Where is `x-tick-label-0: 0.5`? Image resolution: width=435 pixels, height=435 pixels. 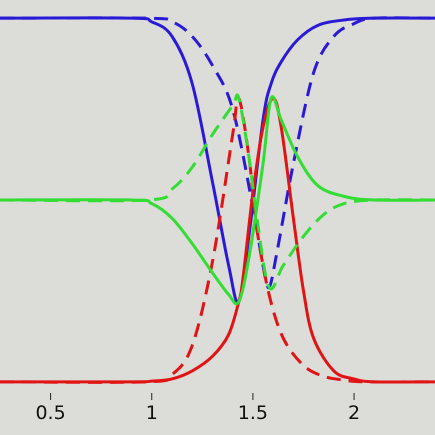
x-tick-label-0: 0.5 is located at coordinates (50, 413).